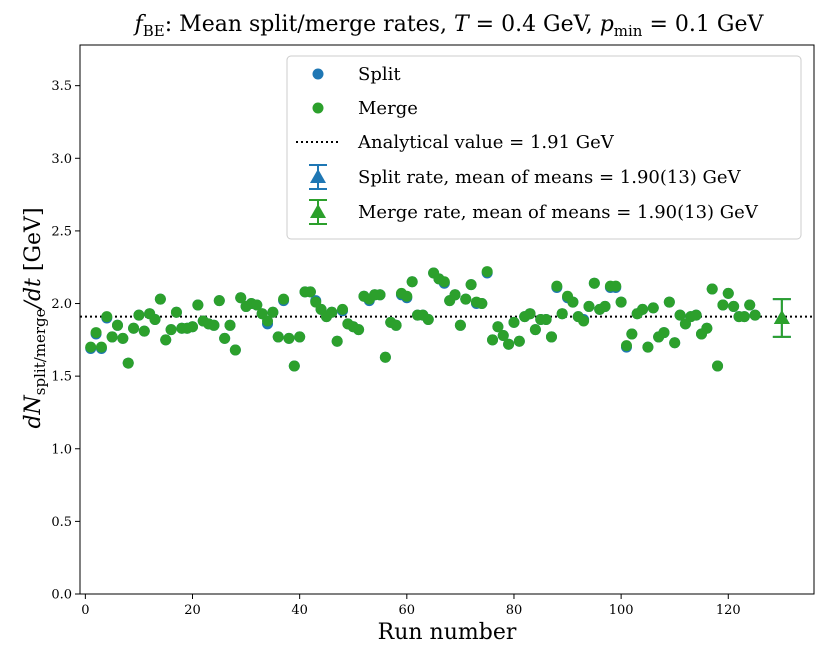  What do you see at coordinates (550, 177) in the screenshot?
I see `legend-split-rate-label: Split rate, mean of means = 1.90(13) GeV` at bounding box center [550, 177].